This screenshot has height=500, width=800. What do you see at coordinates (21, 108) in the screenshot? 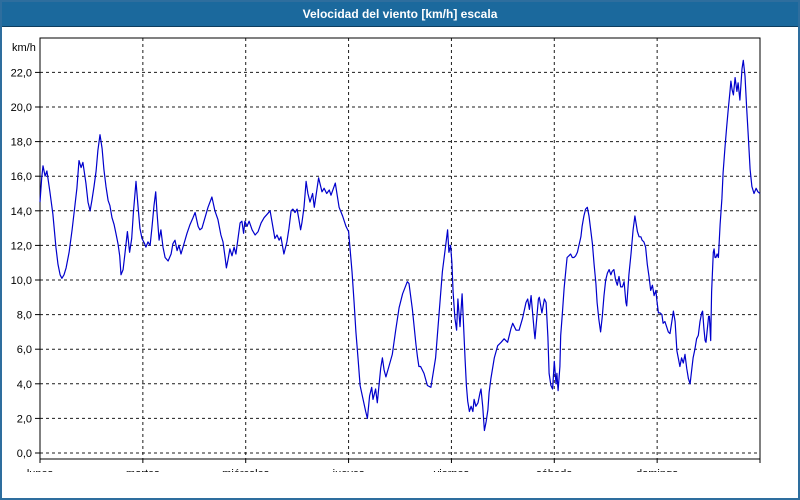
I see `y-tick-label: 20,0` at bounding box center [21, 108].